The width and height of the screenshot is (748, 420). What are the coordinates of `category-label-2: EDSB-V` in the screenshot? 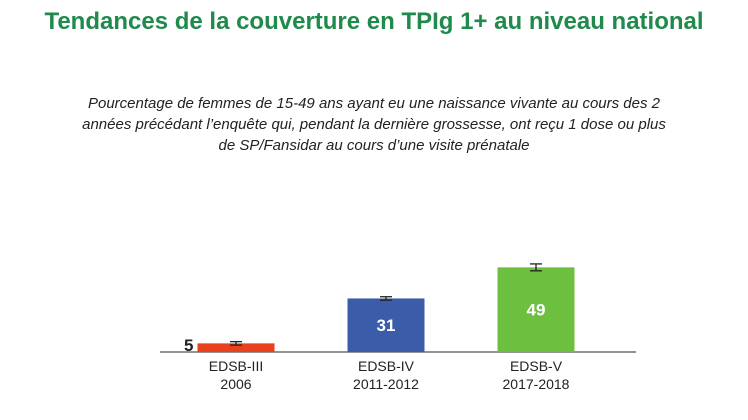 It's located at (536, 366).